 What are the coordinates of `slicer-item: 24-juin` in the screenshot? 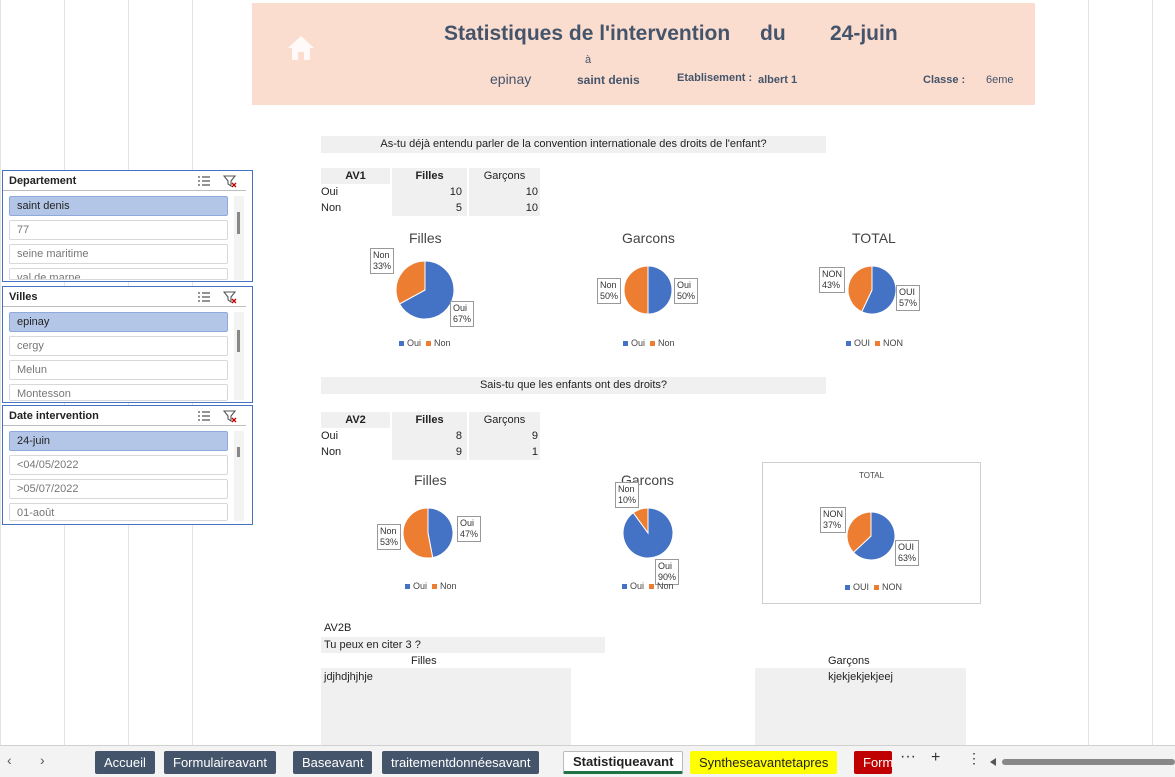 It's located at (118, 441).